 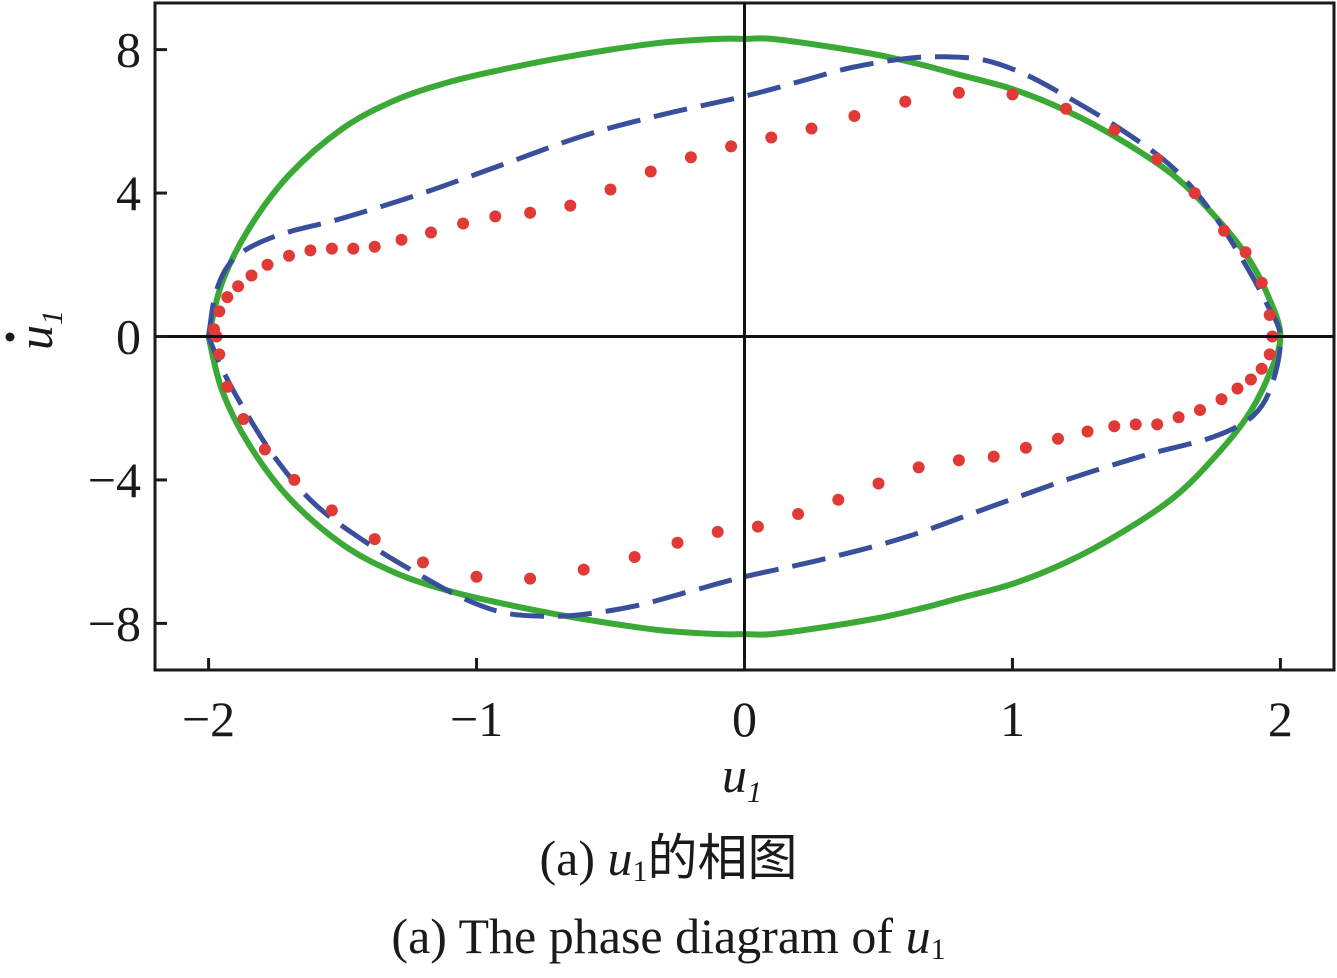 What do you see at coordinates (754, 792) in the screenshot?
I see `x-axis-title-sub: 1` at bounding box center [754, 792].